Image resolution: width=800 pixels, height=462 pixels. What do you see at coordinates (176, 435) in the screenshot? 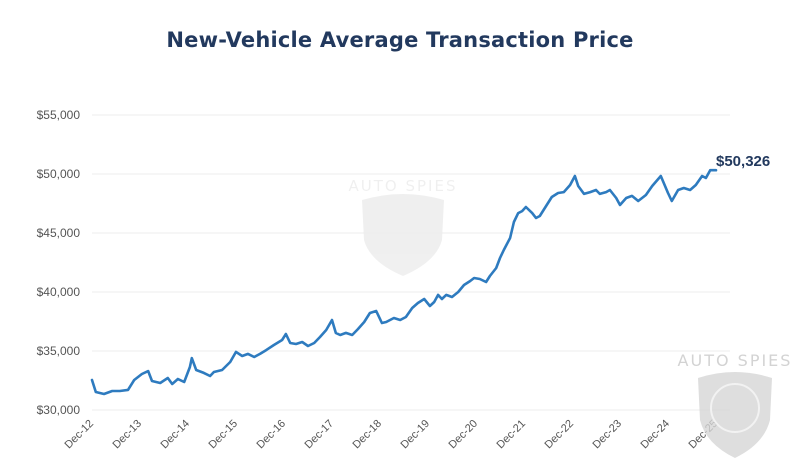
I see `x-tick-label: Dec-14` at bounding box center [176, 435].